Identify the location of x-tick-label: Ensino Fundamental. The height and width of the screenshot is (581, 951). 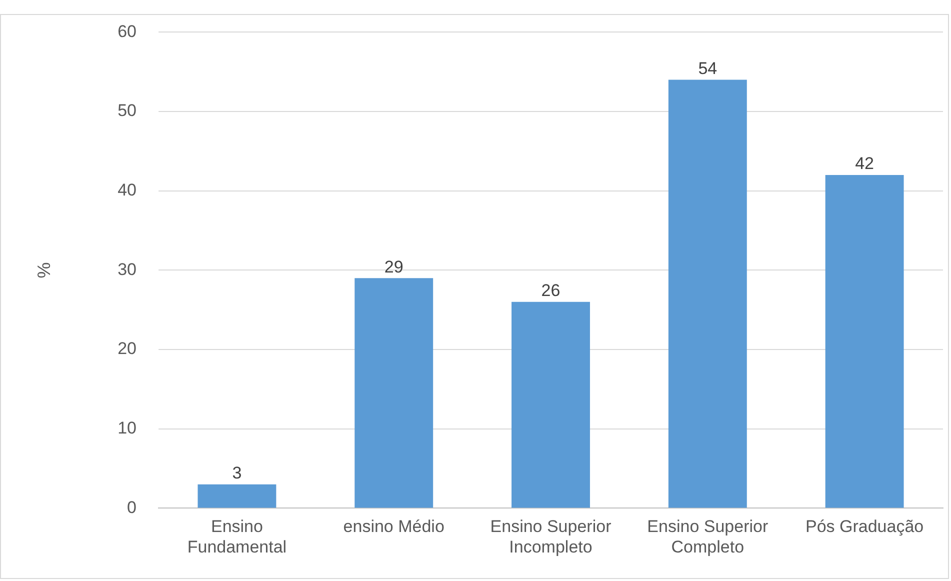
(237, 536).